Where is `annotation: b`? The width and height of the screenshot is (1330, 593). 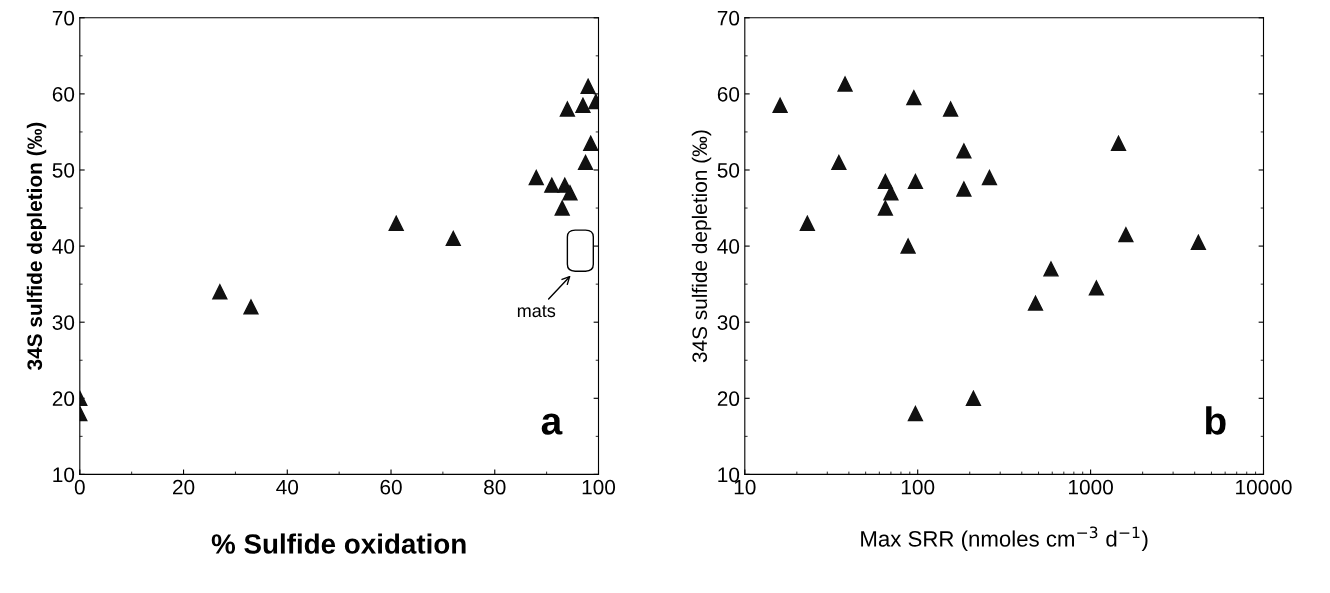 annotation: b is located at coordinates (1216, 420).